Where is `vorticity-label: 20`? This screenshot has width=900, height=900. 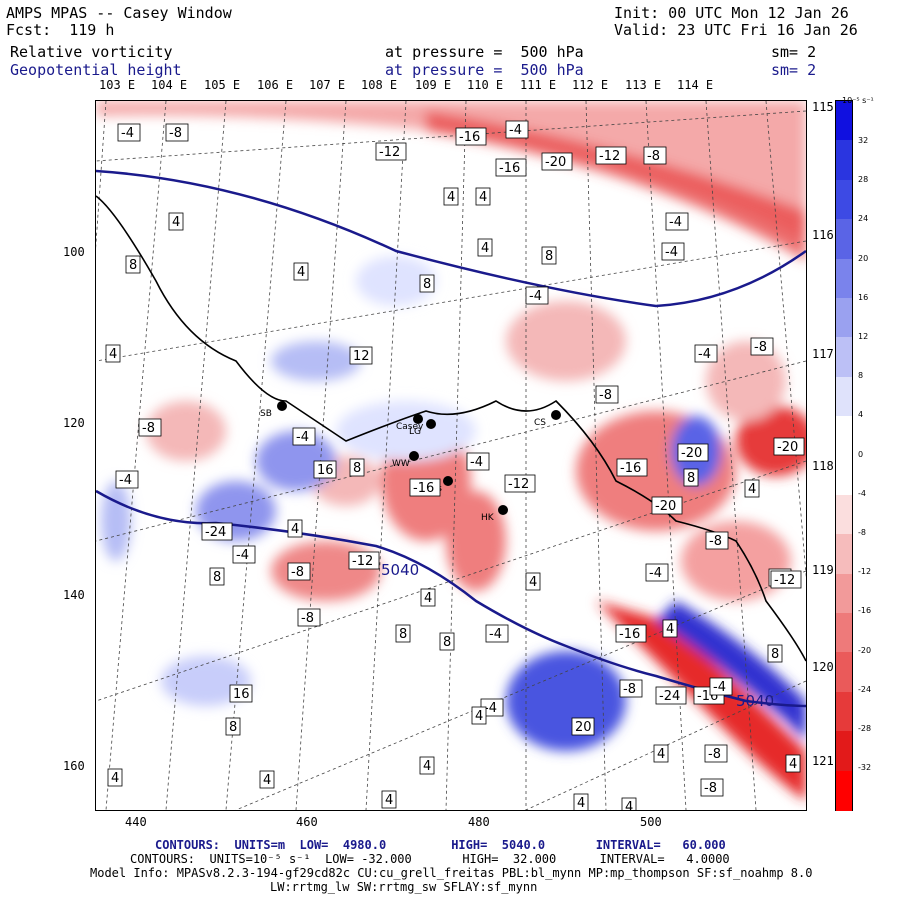 vorticity-label: 20 is located at coordinates (583, 727).